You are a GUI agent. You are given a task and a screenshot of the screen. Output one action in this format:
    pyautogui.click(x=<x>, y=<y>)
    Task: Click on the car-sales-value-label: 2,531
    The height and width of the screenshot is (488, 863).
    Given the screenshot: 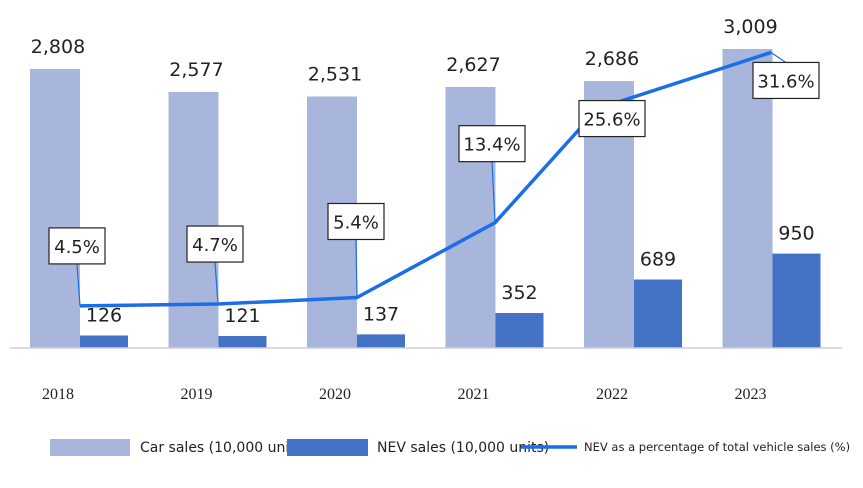 What is the action you would take?
    pyautogui.click(x=335, y=74)
    